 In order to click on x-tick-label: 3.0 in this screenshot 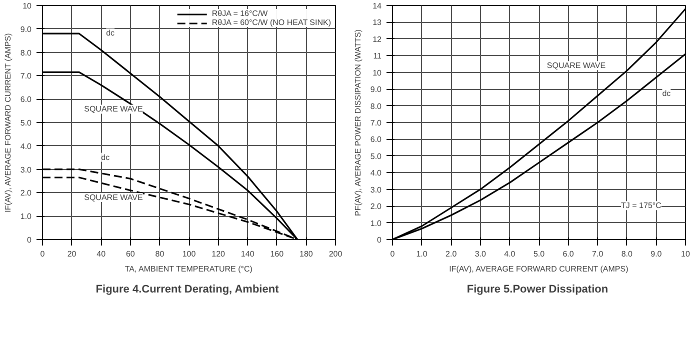, I will do `click(480, 254)`.